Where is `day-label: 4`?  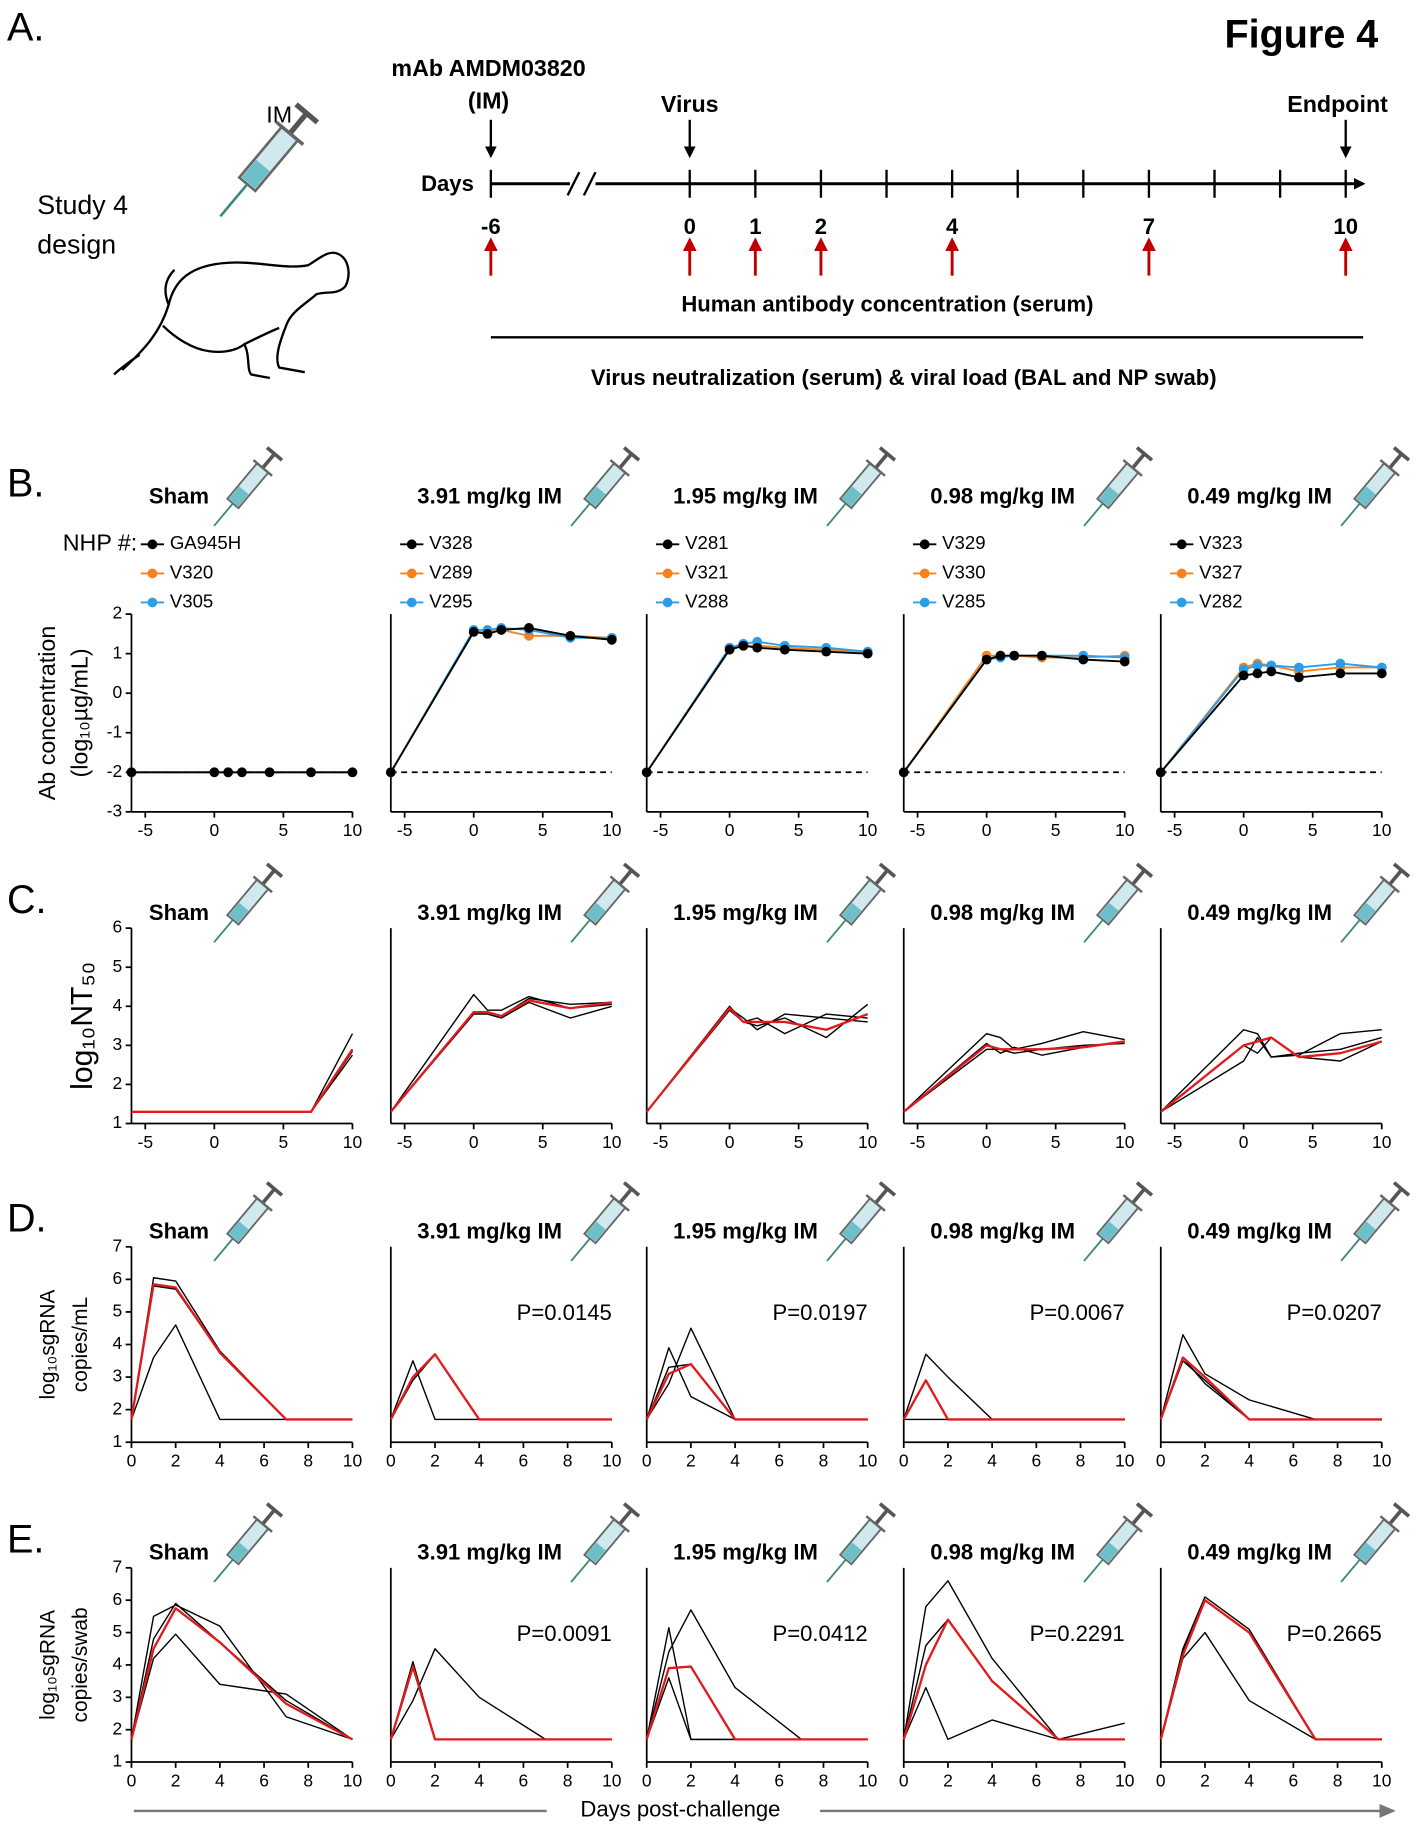
day-label: 4 is located at coordinates (952, 226).